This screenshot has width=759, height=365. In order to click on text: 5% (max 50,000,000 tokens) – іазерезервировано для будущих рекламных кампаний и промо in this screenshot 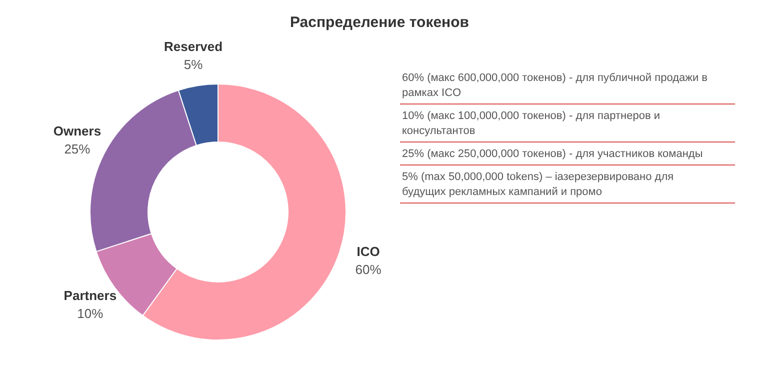, I will do `click(538, 184)`.